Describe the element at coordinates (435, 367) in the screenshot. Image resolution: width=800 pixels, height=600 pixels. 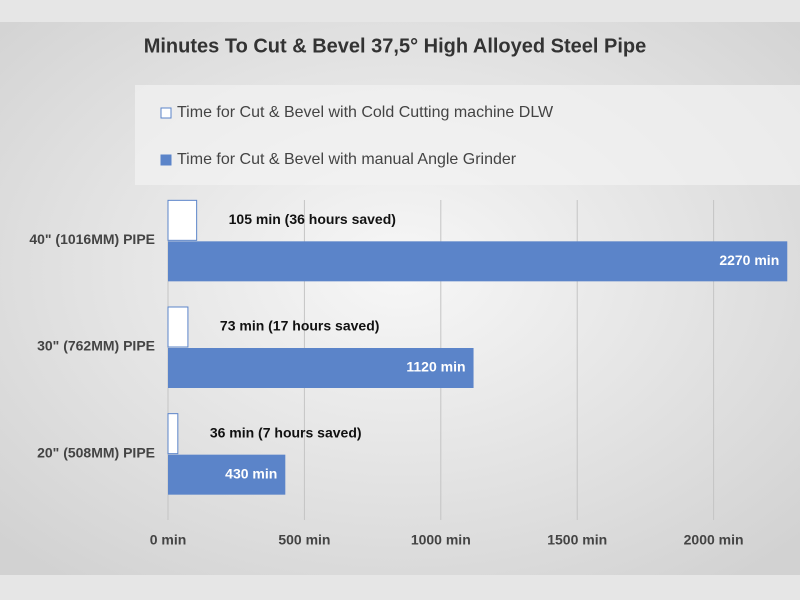
I see `data-label: 1120 min` at that location.